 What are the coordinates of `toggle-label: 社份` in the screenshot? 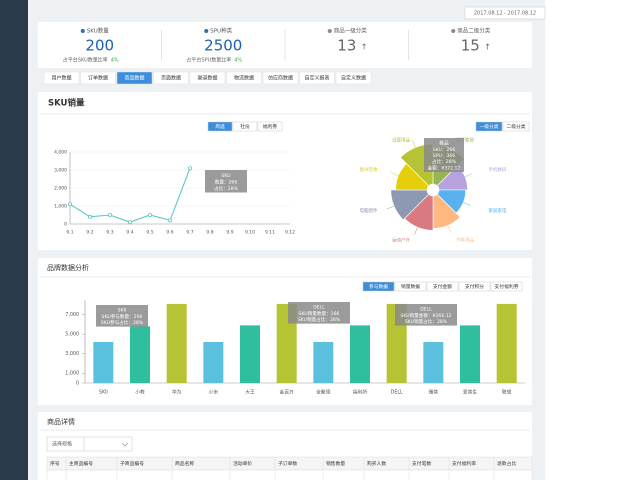 It's located at (245, 126).